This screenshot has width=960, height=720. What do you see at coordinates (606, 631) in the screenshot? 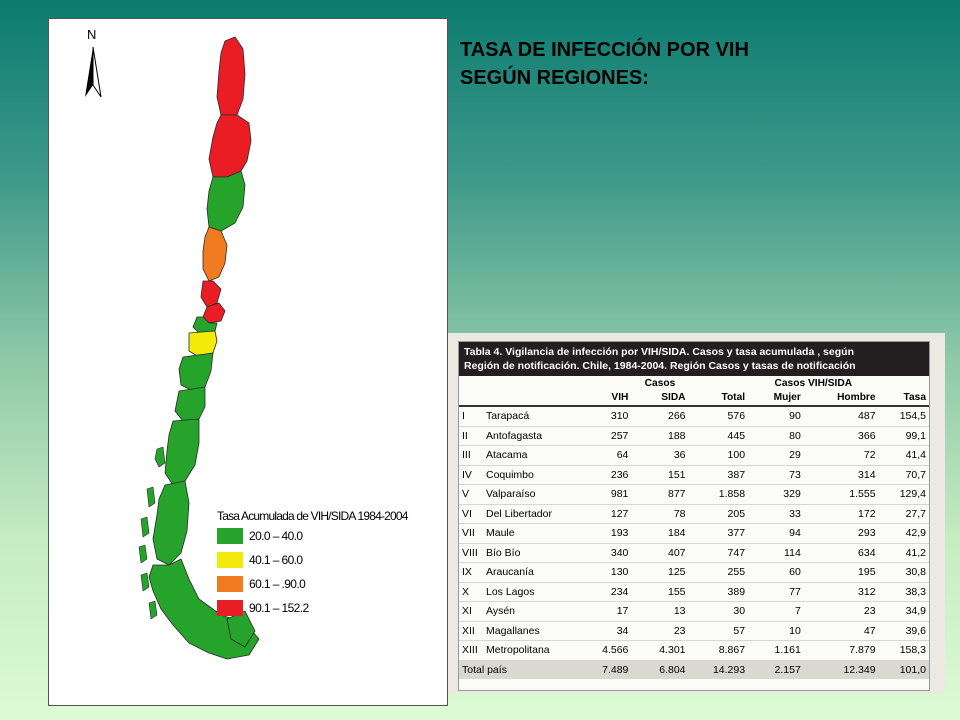
I see `cell-vih: 34` at bounding box center [606, 631].